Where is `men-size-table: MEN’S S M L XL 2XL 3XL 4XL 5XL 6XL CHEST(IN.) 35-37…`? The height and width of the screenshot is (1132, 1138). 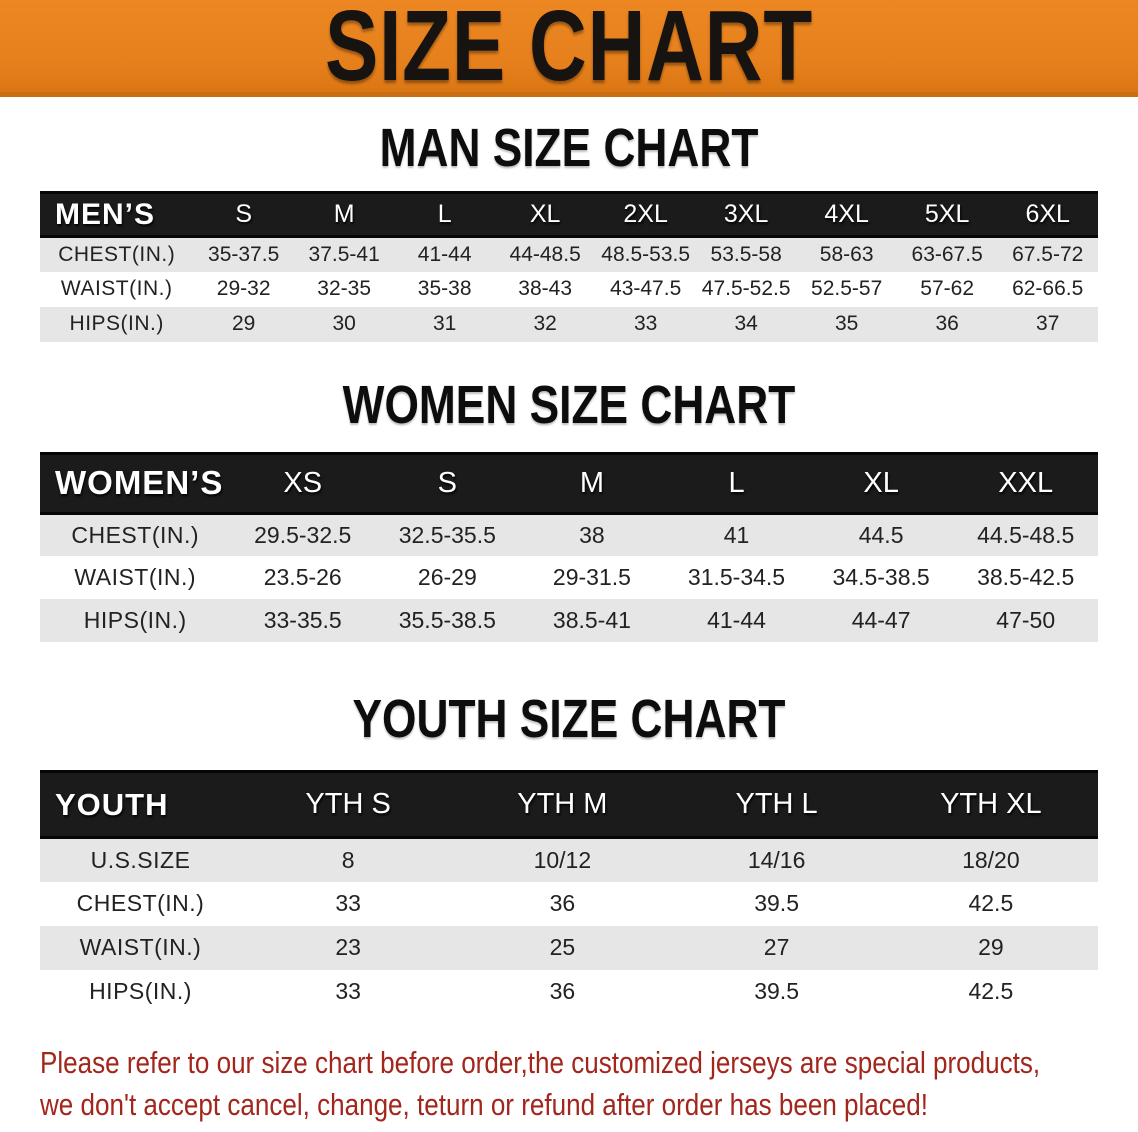 men-size-table: MEN’S S M L XL 2XL 3XL 4XL 5XL 6XL CHEST(IN.) 35-37… is located at coordinates (569, 266).